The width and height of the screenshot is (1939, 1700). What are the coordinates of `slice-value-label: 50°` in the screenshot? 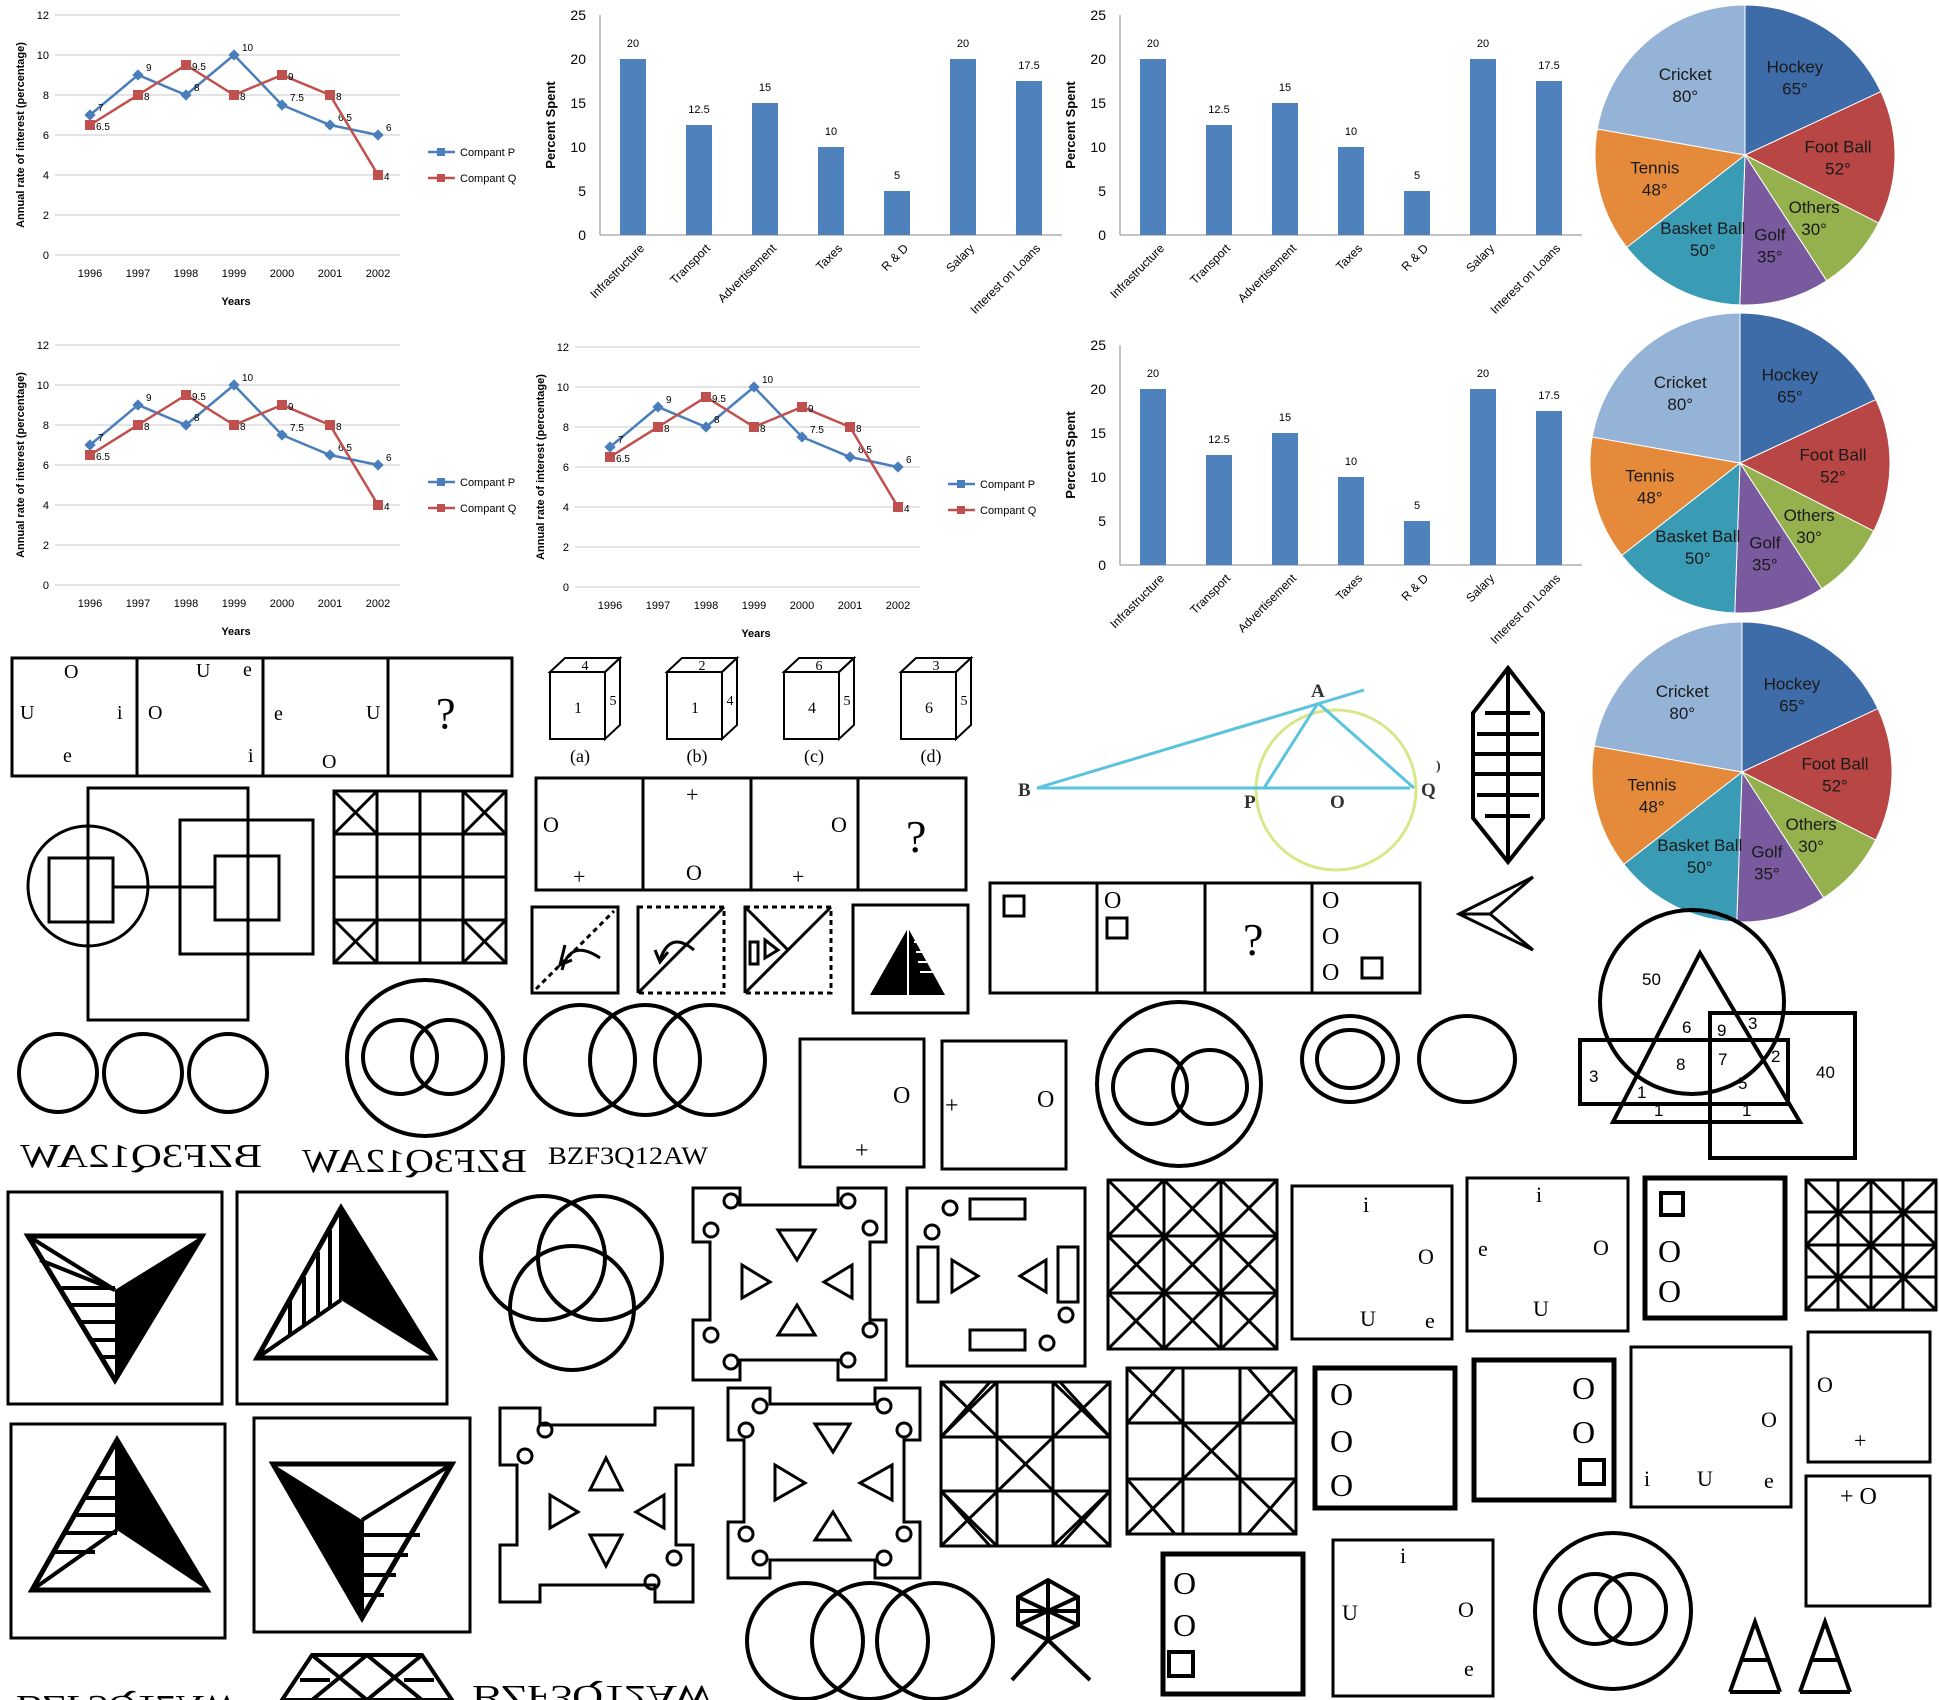 It's located at (1700, 867).